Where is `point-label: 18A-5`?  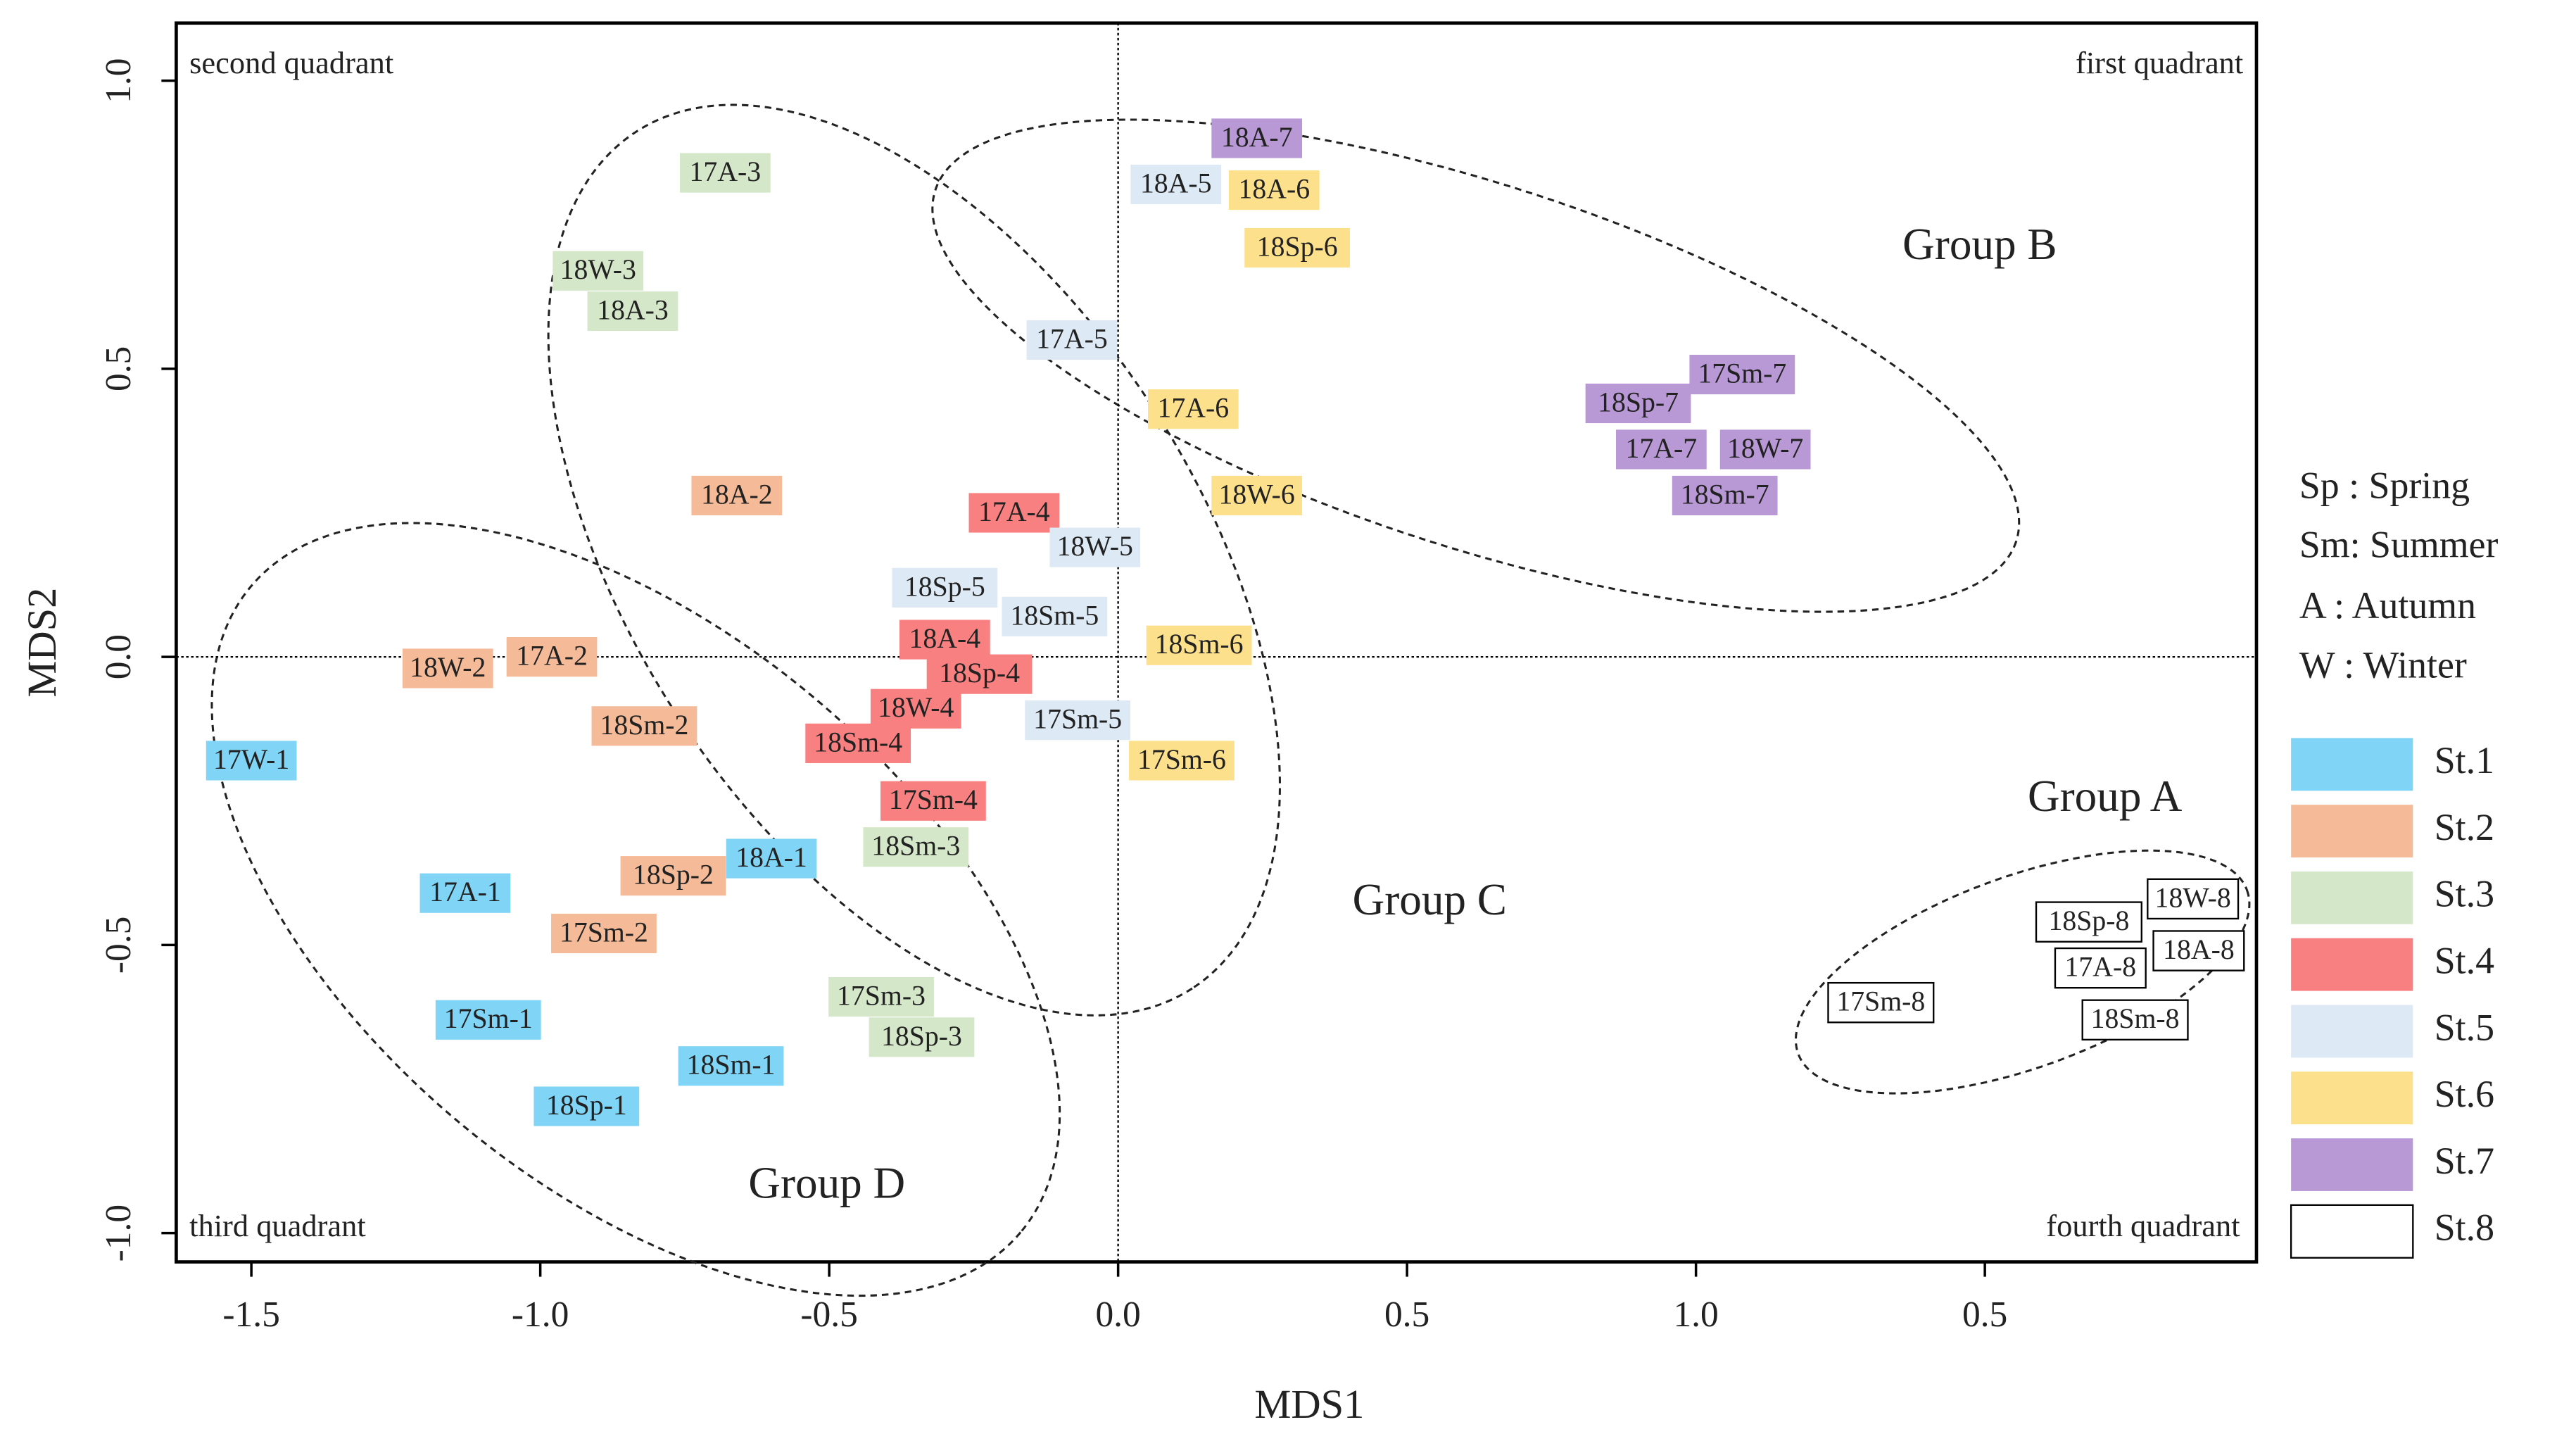 point-label: 18A-5 is located at coordinates (1176, 183).